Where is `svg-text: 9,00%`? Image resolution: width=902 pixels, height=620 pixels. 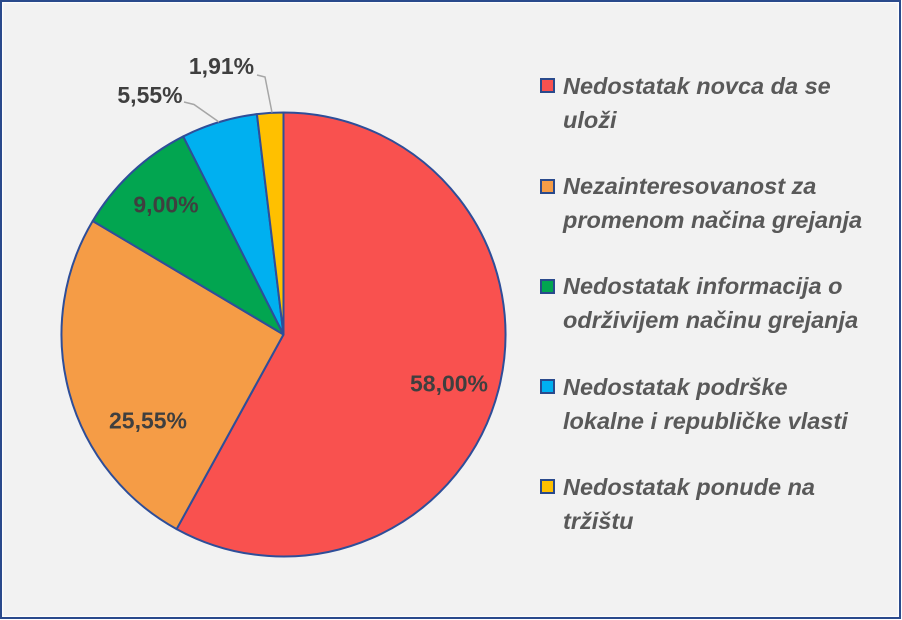
svg-text: 9,00% is located at coordinates (165, 205).